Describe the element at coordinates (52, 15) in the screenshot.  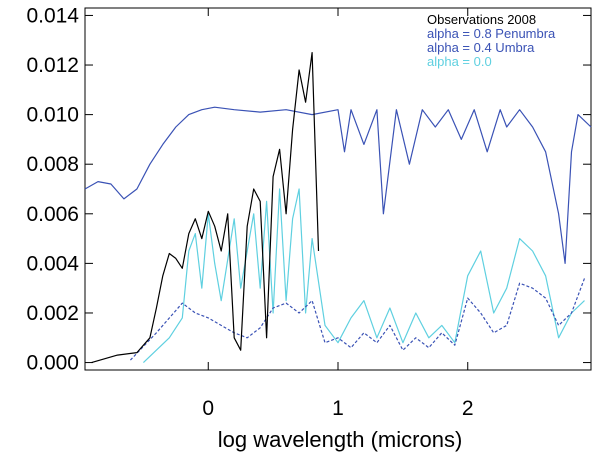
I see `y-tick-label: 0.014` at that location.